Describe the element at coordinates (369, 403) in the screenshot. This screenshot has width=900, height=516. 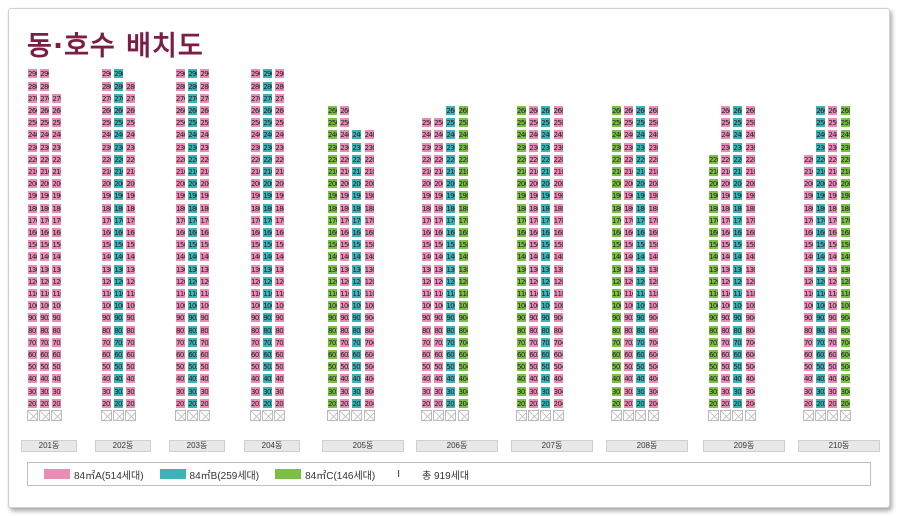
I see `unit-cell: 204` at that location.